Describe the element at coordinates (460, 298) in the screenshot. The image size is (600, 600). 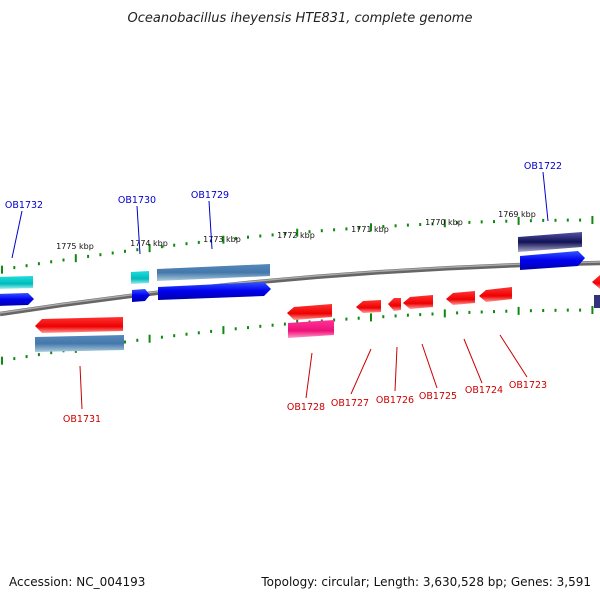
I see `gene-ob1724` at that location.